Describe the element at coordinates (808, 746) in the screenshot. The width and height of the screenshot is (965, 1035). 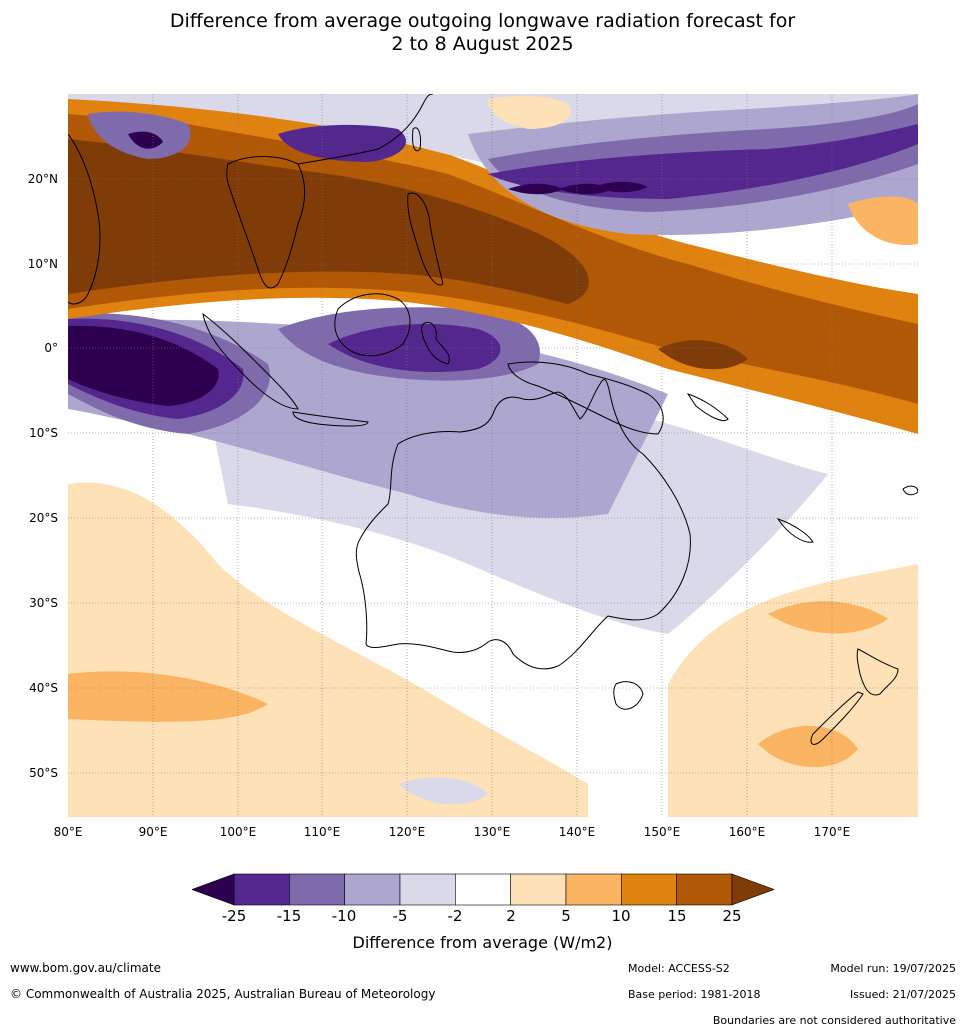
I see `anomaly-region-tasman-orange` at that location.